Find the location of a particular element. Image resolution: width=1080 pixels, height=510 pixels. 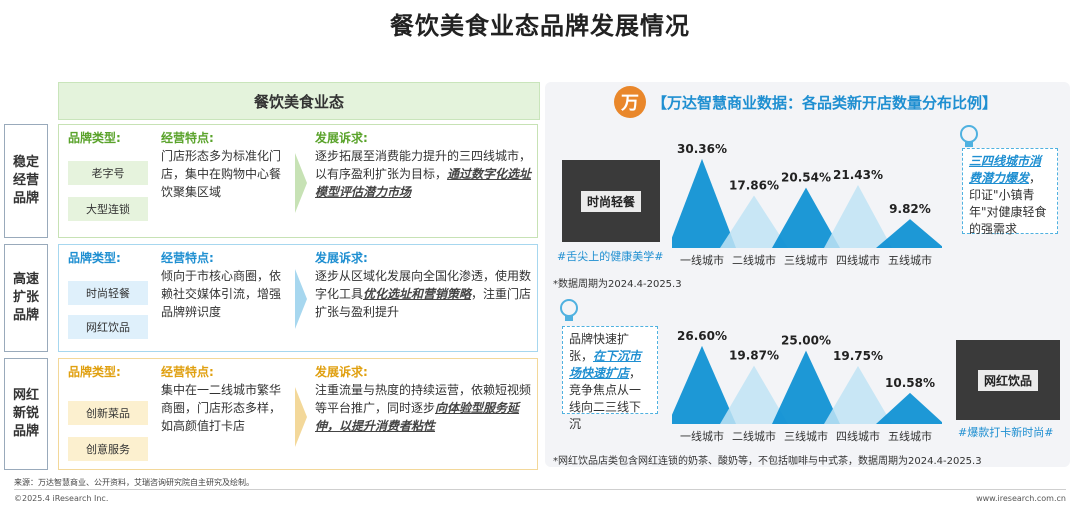

feature-text: 集中在一二线城市繁华商圈，门店形态多样，如高颜值打卡店 is located at coordinates (221, 408).